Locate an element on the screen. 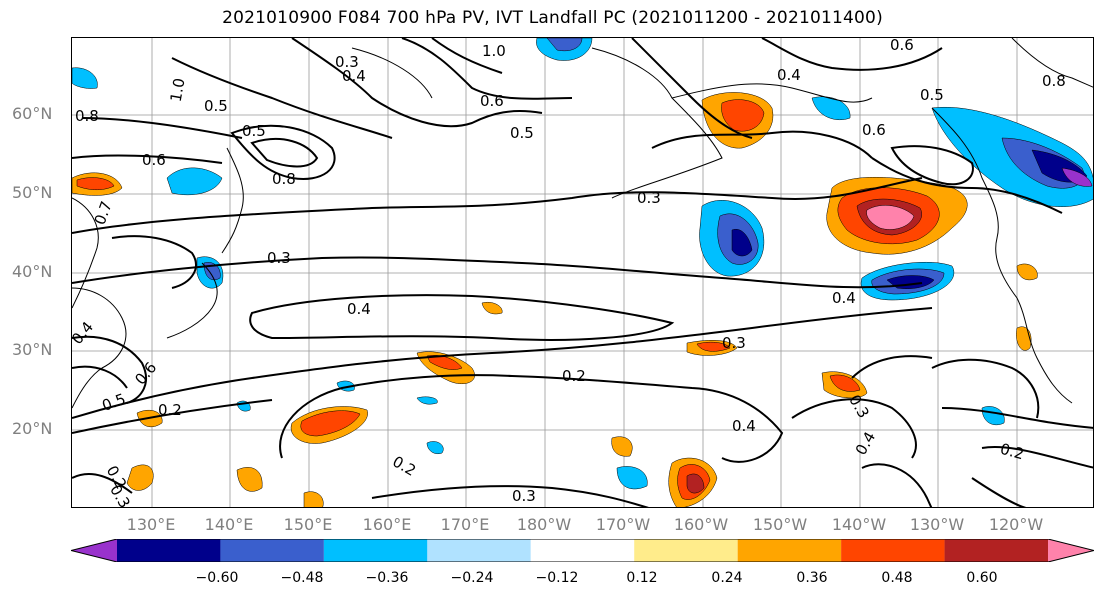 Image resolution: width=1105 pixels, height=601 pixels. lon-label: 130°E is located at coordinates (151, 524).